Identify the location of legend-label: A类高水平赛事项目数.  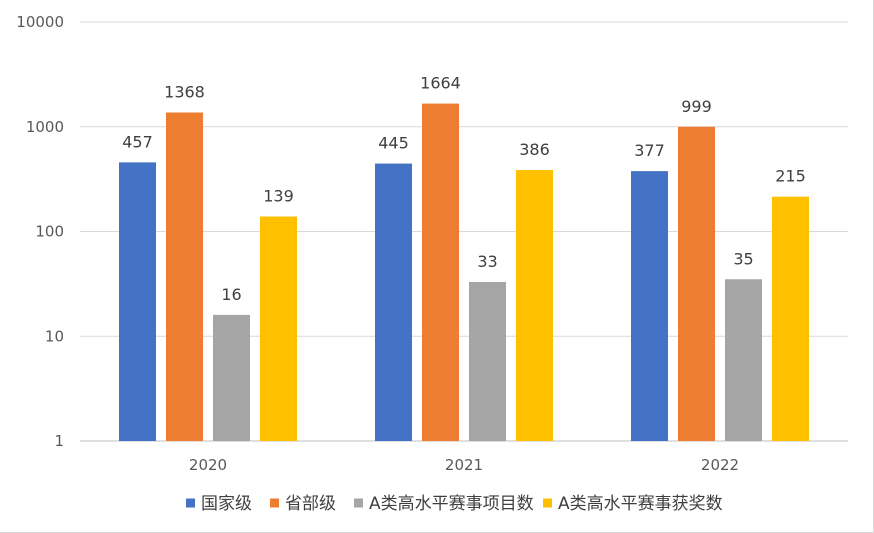
(451, 503).